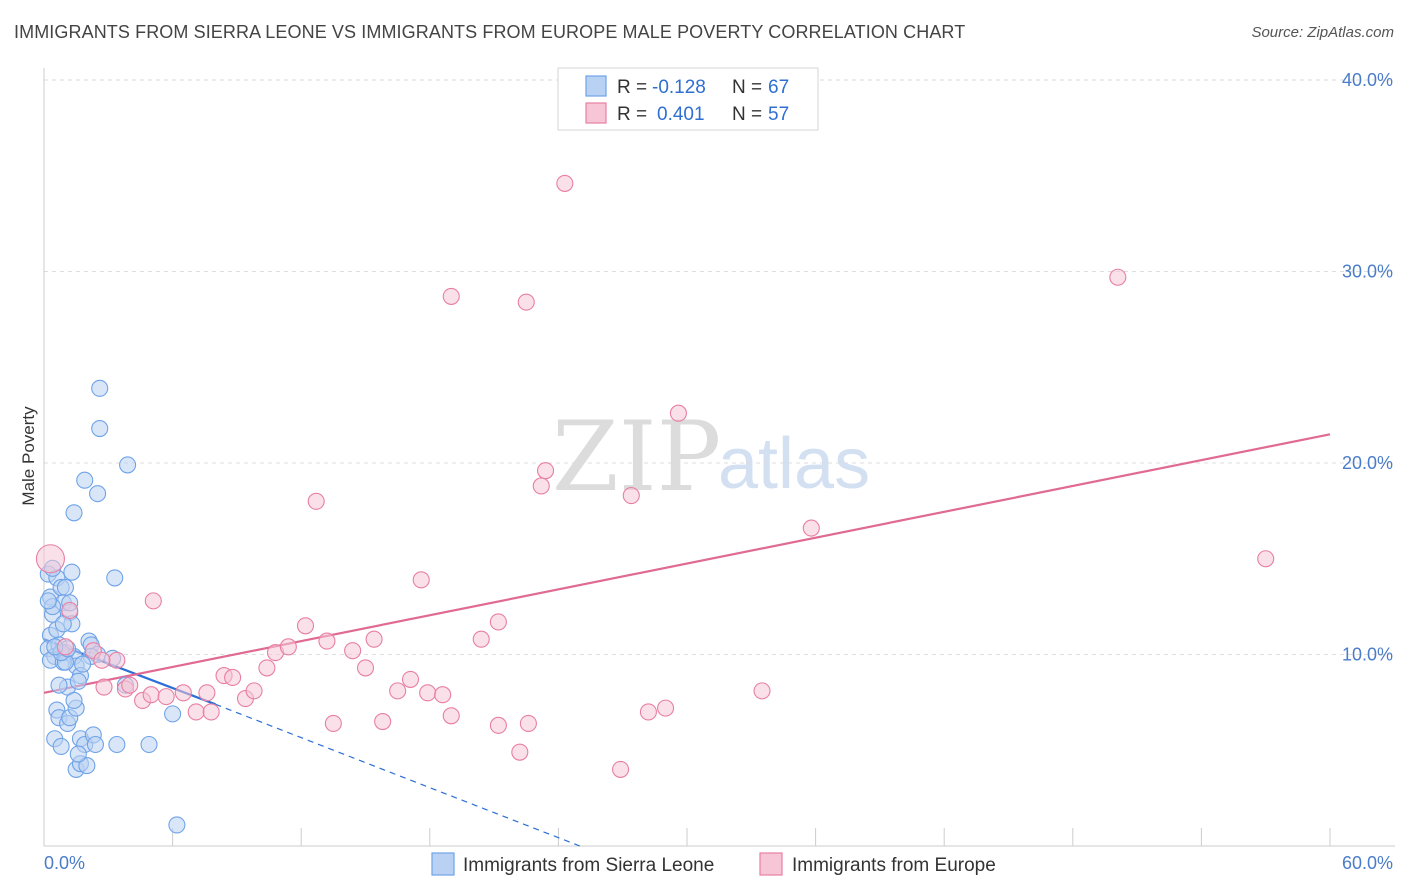 The width and height of the screenshot is (1406, 892). What do you see at coordinates (1367, 463) in the screenshot?
I see `y-tick-label-1: 20.0%` at bounding box center [1367, 463].